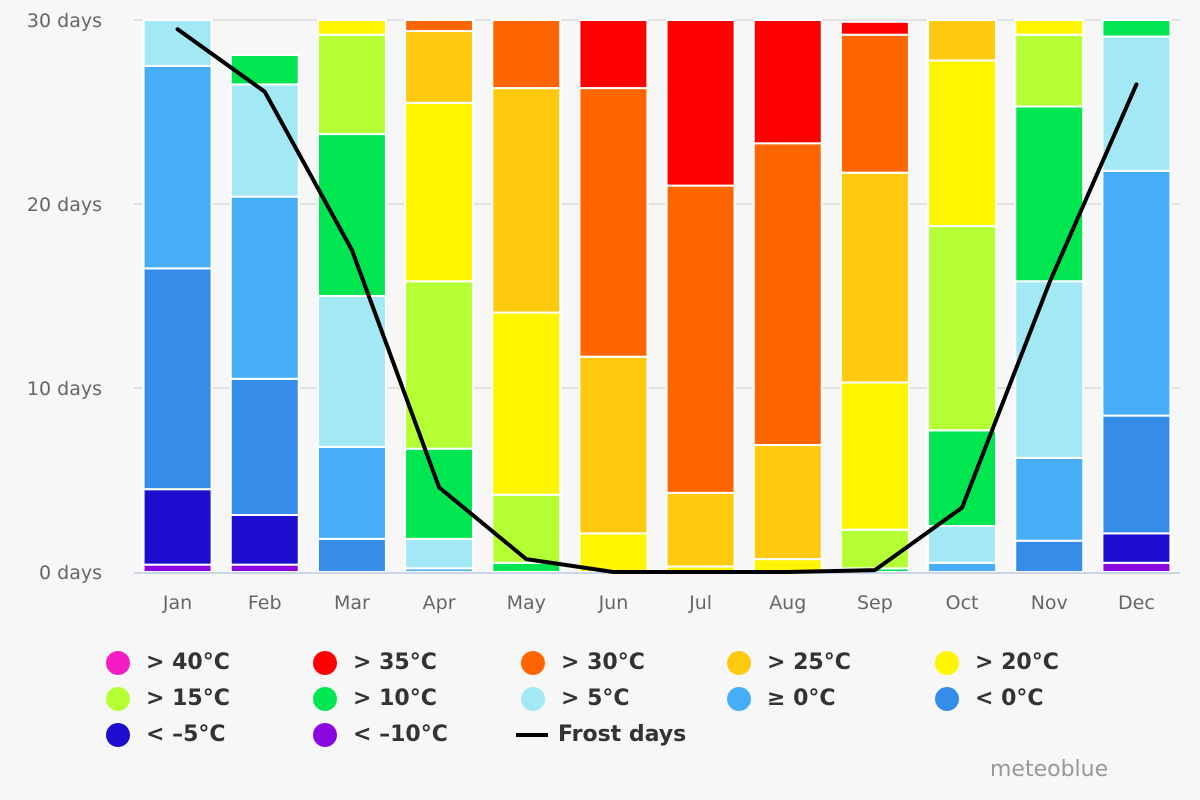 The image size is (1200, 800). I want to click on legend-item: Frost days, so click(601, 734).